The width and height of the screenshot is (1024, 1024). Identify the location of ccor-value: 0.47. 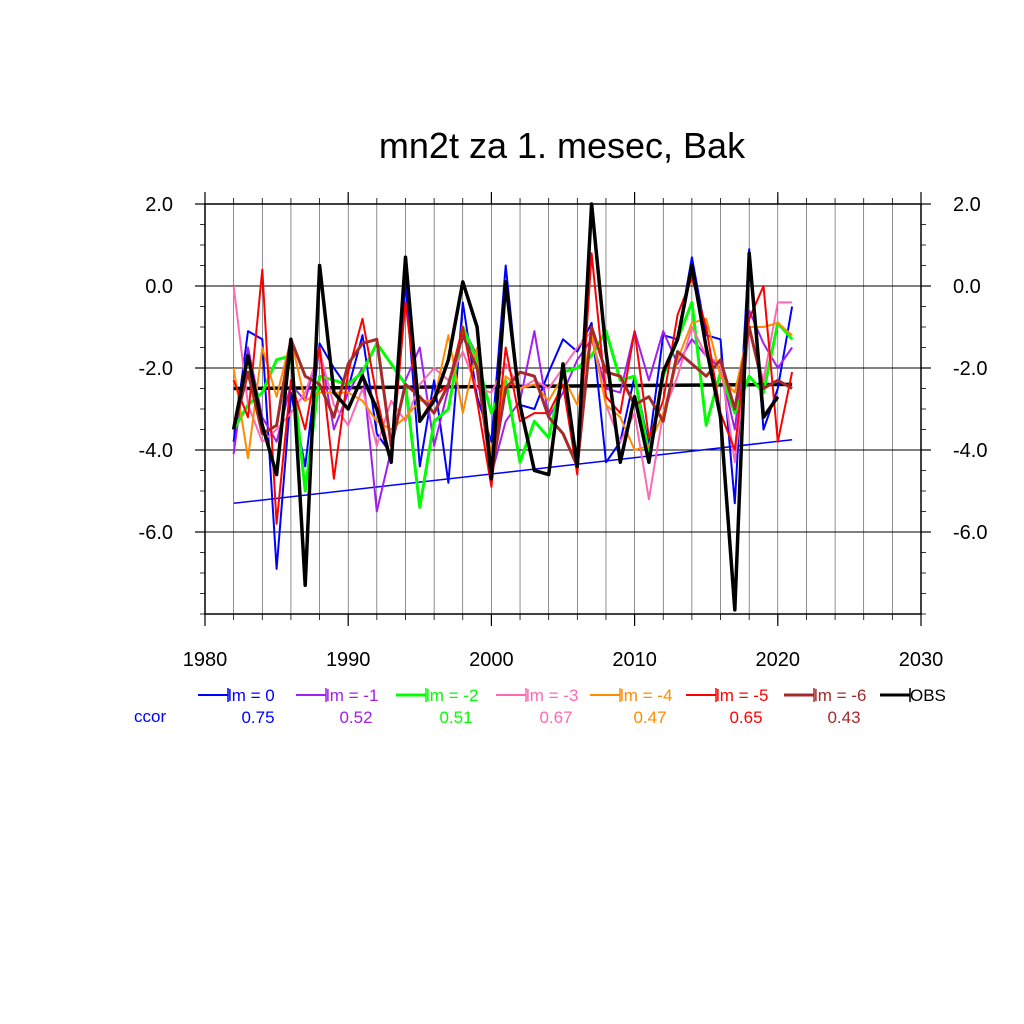
(649, 717).